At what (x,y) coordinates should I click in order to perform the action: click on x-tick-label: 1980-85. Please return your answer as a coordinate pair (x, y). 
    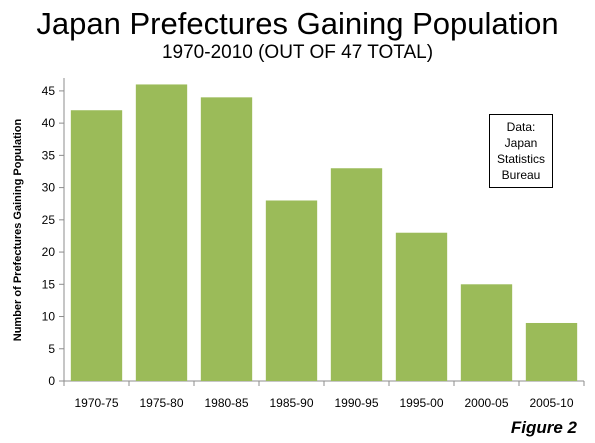
    Looking at the image, I should click on (226, 403).